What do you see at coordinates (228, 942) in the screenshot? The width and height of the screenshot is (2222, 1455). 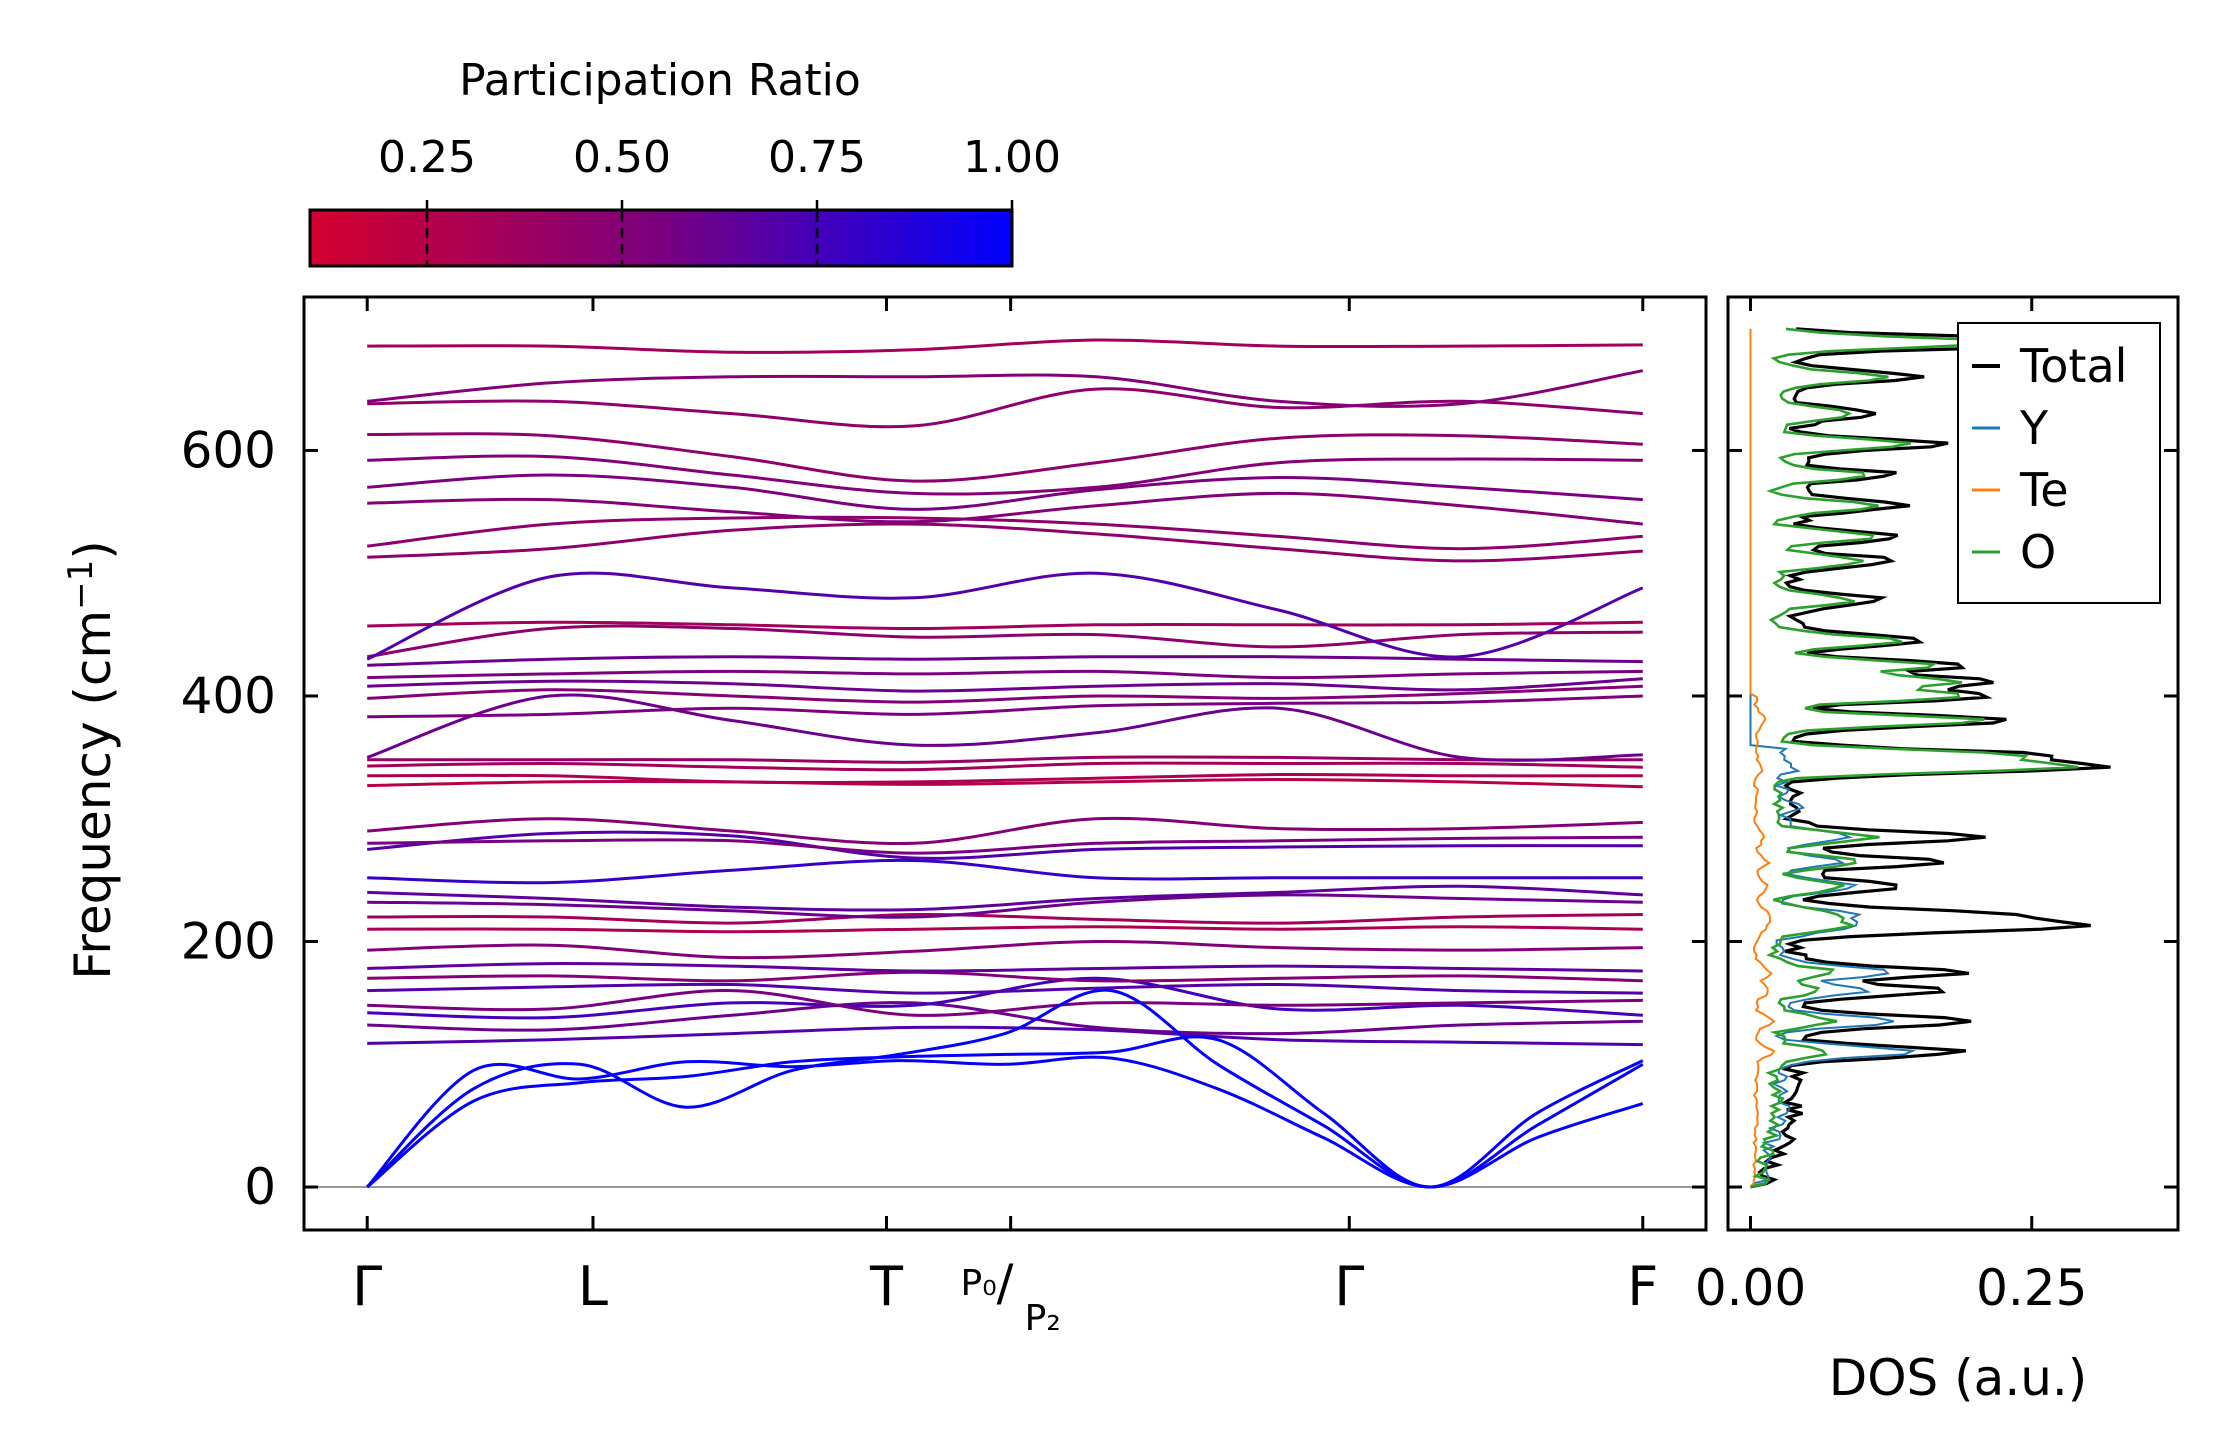 I see `y-tick-label: 200` at bounding box center [228, 942].